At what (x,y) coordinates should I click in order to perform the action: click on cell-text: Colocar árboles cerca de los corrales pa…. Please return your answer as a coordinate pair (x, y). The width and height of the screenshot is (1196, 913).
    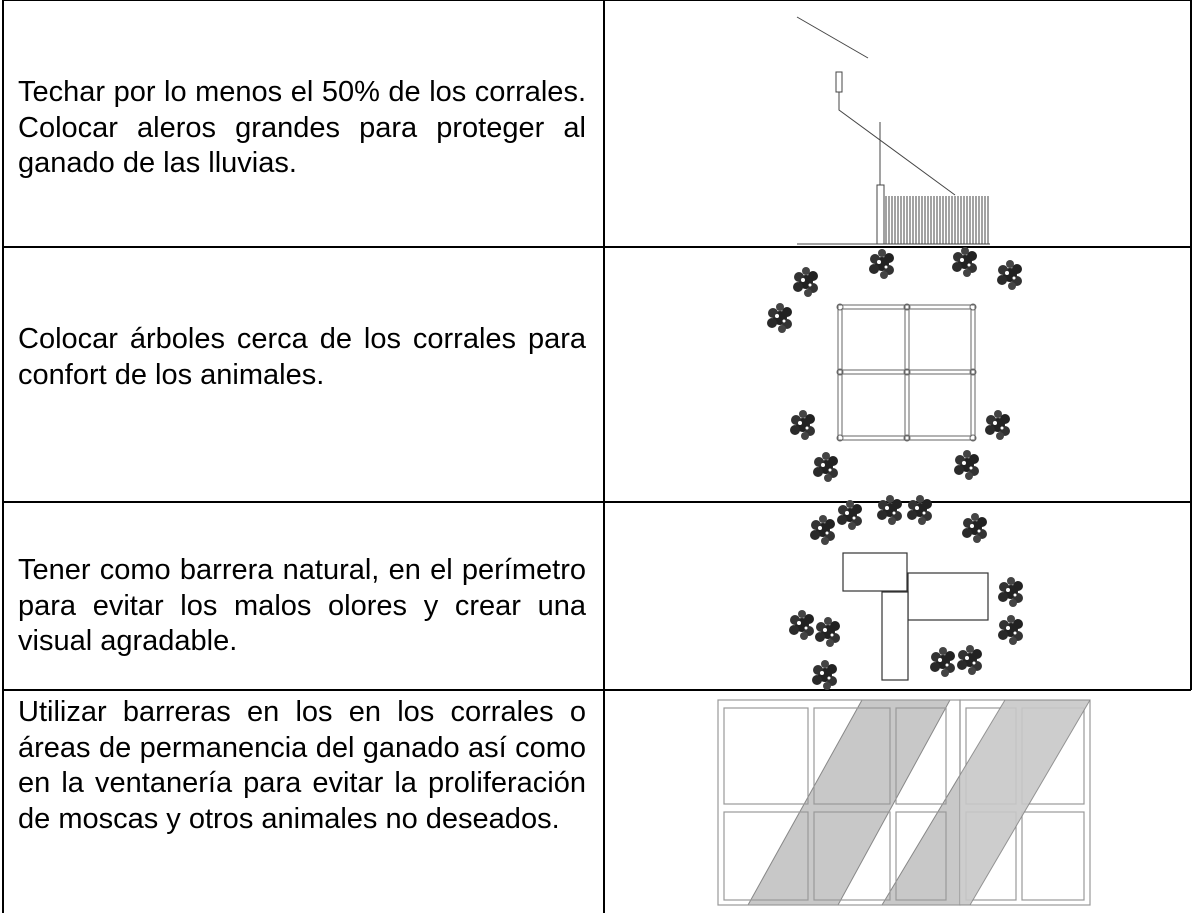
    Looking at the image, I should click on (302, 357).